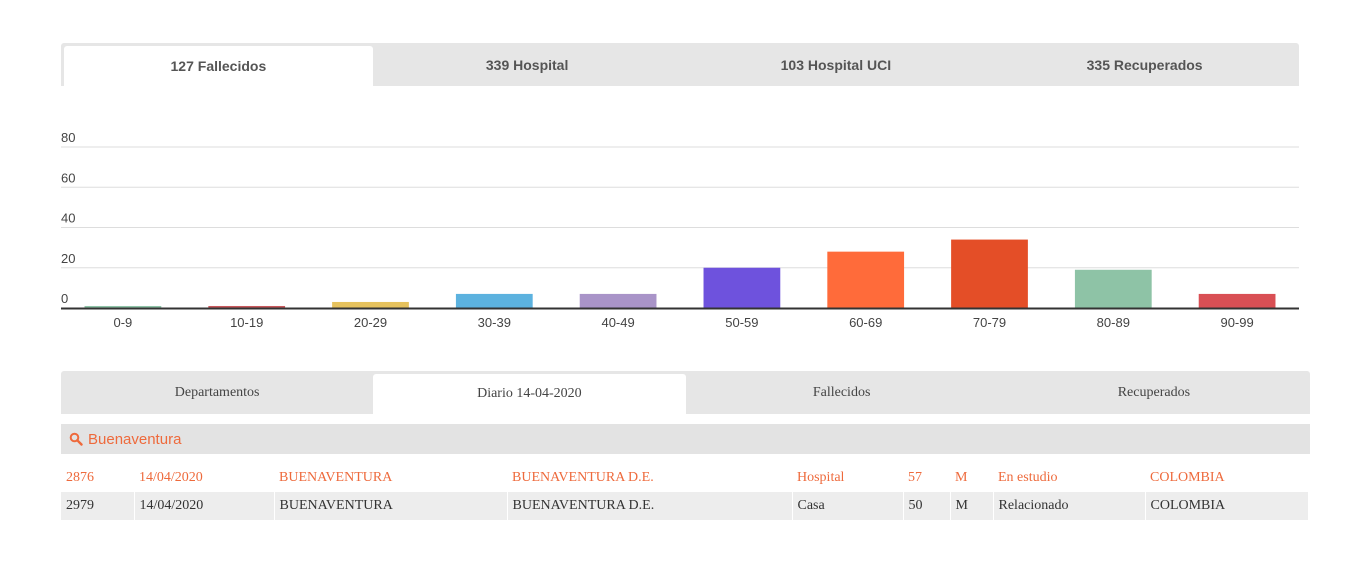  Describe the element at coordinates (68, 177) in the screenshot. I see `y-tick-label: 60` at that location.